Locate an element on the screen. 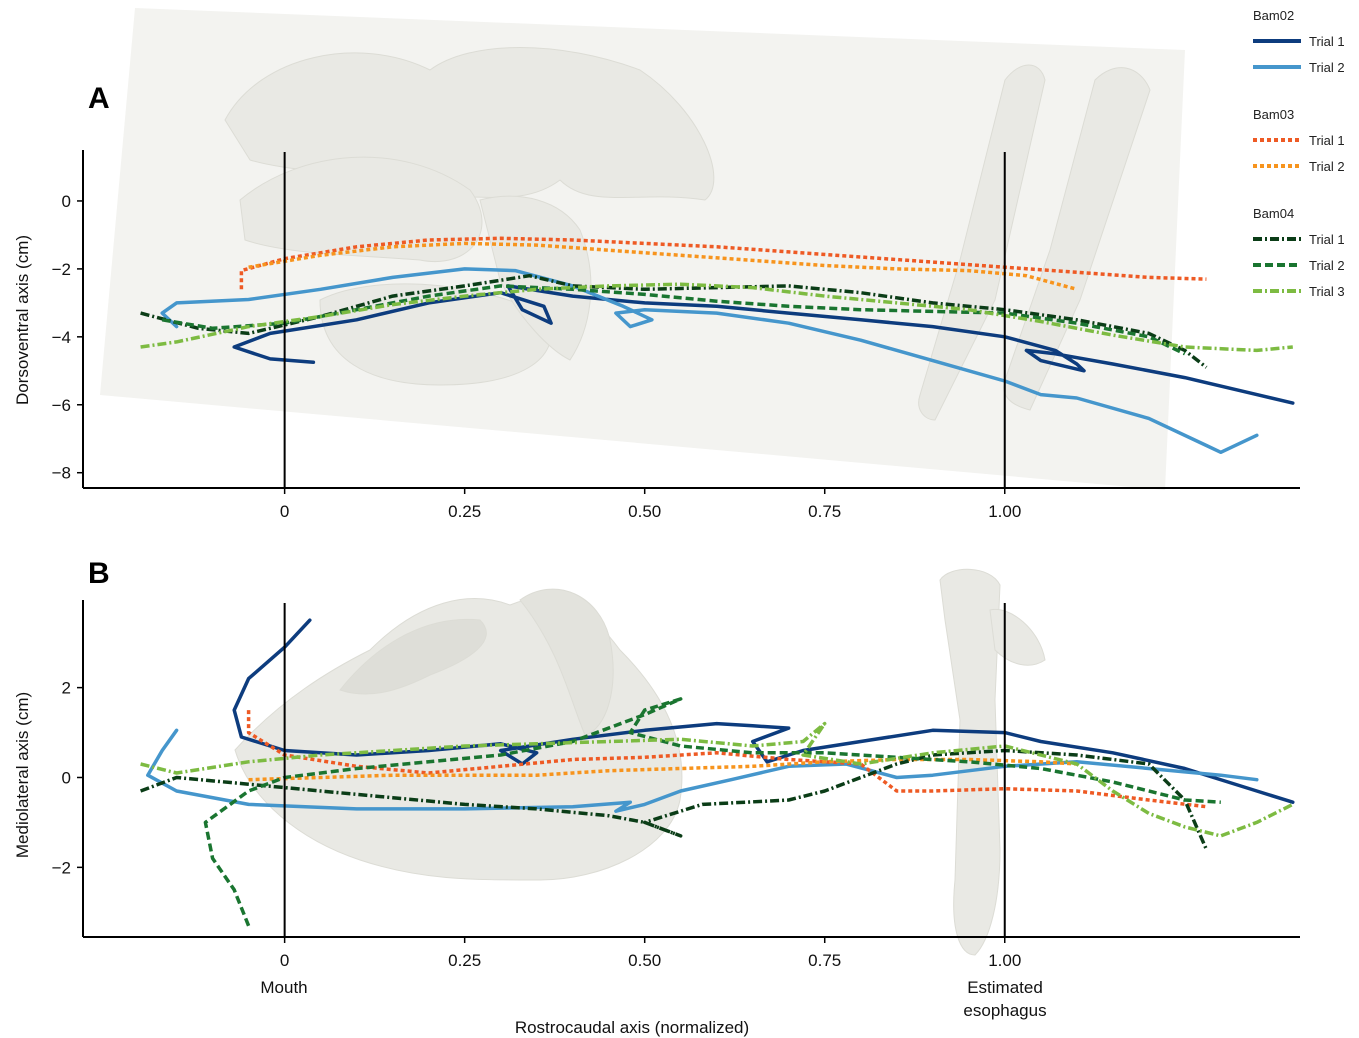  y-tick-label: −6 is located at coordinates (61, 405).